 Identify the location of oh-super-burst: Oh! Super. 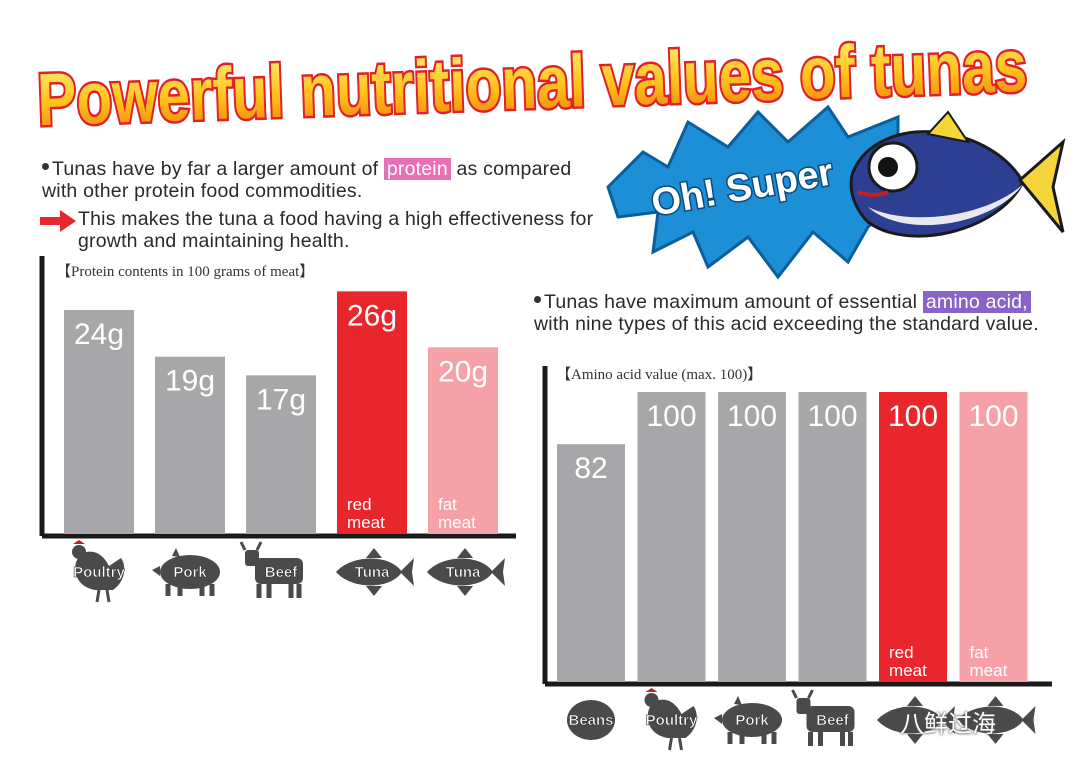
(833, 192).